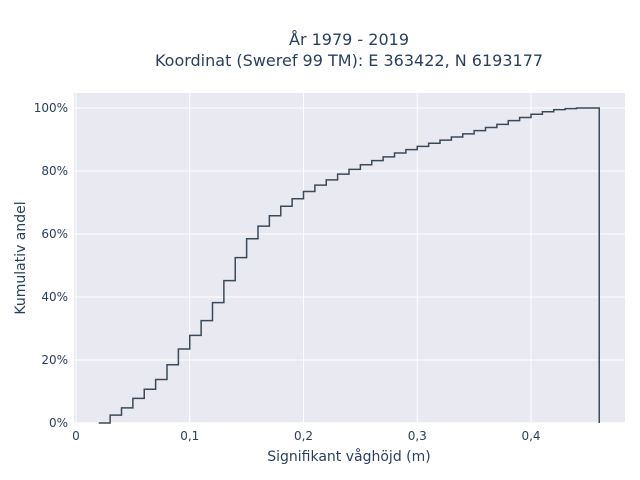  I want to click on y-tick-label: 100%, so click(51, 108).